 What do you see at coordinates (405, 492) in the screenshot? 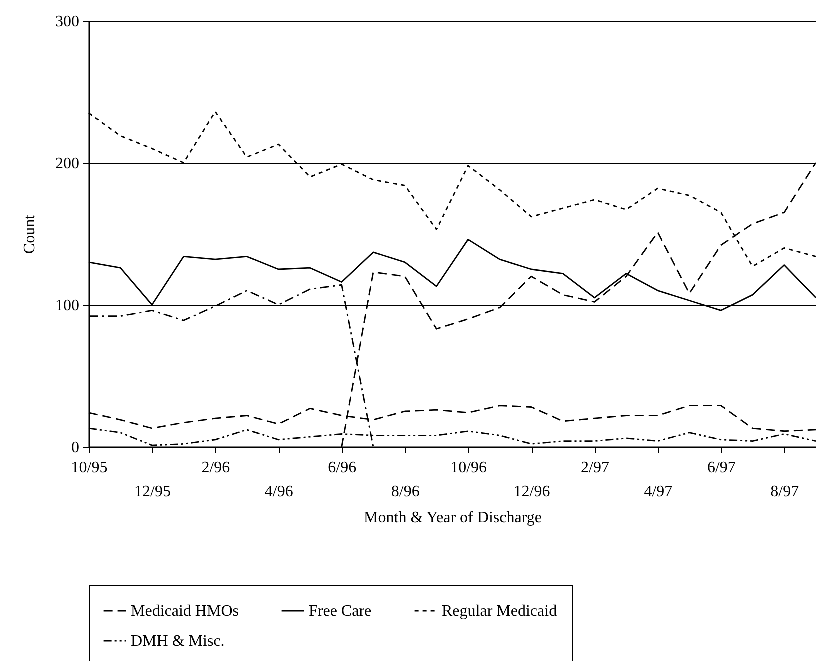
I see `x-tick-label: 8/96` at bounding box center [405, 492].